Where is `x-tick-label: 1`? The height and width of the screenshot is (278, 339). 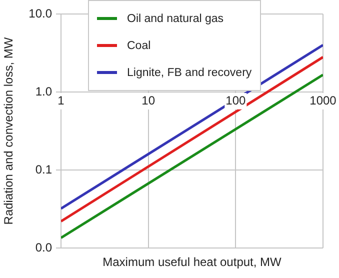
x-tick-label: 1 is located at coordinates (61, 101).